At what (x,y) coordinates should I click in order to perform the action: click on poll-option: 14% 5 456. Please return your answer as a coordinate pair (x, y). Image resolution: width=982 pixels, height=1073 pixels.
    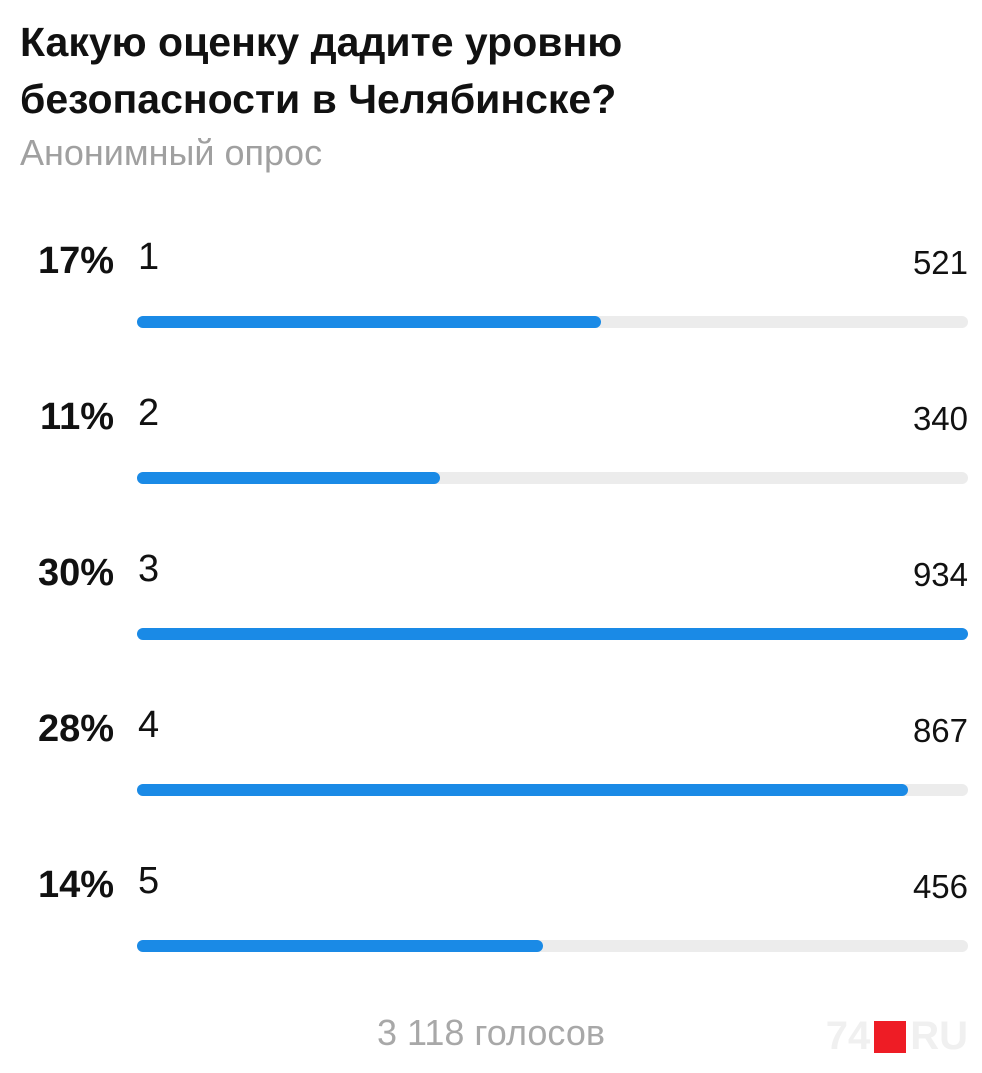
    Looking at the image, I should click on (491, 922).